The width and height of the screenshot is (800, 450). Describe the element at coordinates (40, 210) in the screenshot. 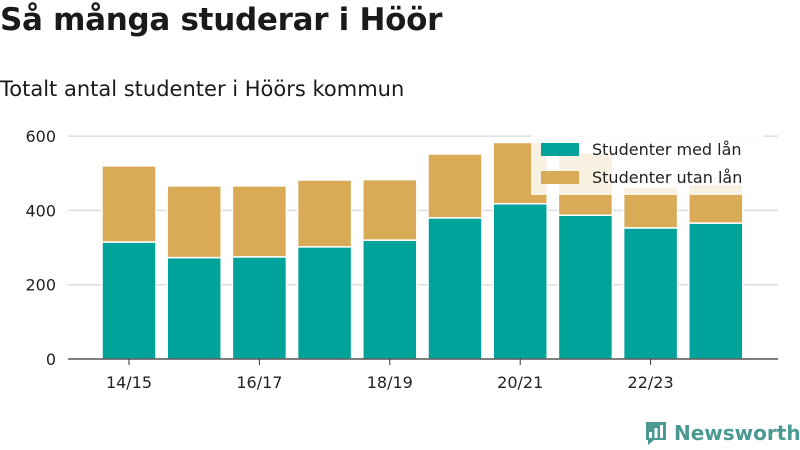

I see `y-tick-label: 400` at that location.